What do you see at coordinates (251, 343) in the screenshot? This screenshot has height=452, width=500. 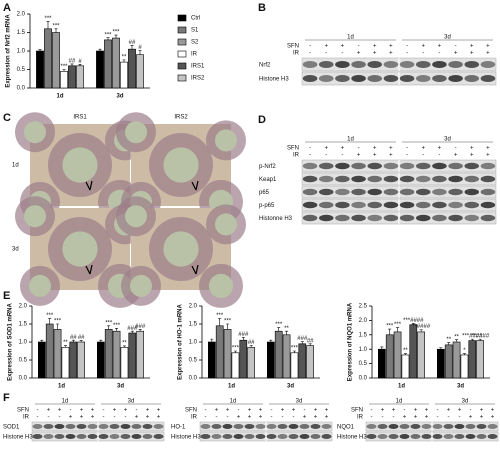 I see `significance-label: ##` at bounding box center [251, 343].